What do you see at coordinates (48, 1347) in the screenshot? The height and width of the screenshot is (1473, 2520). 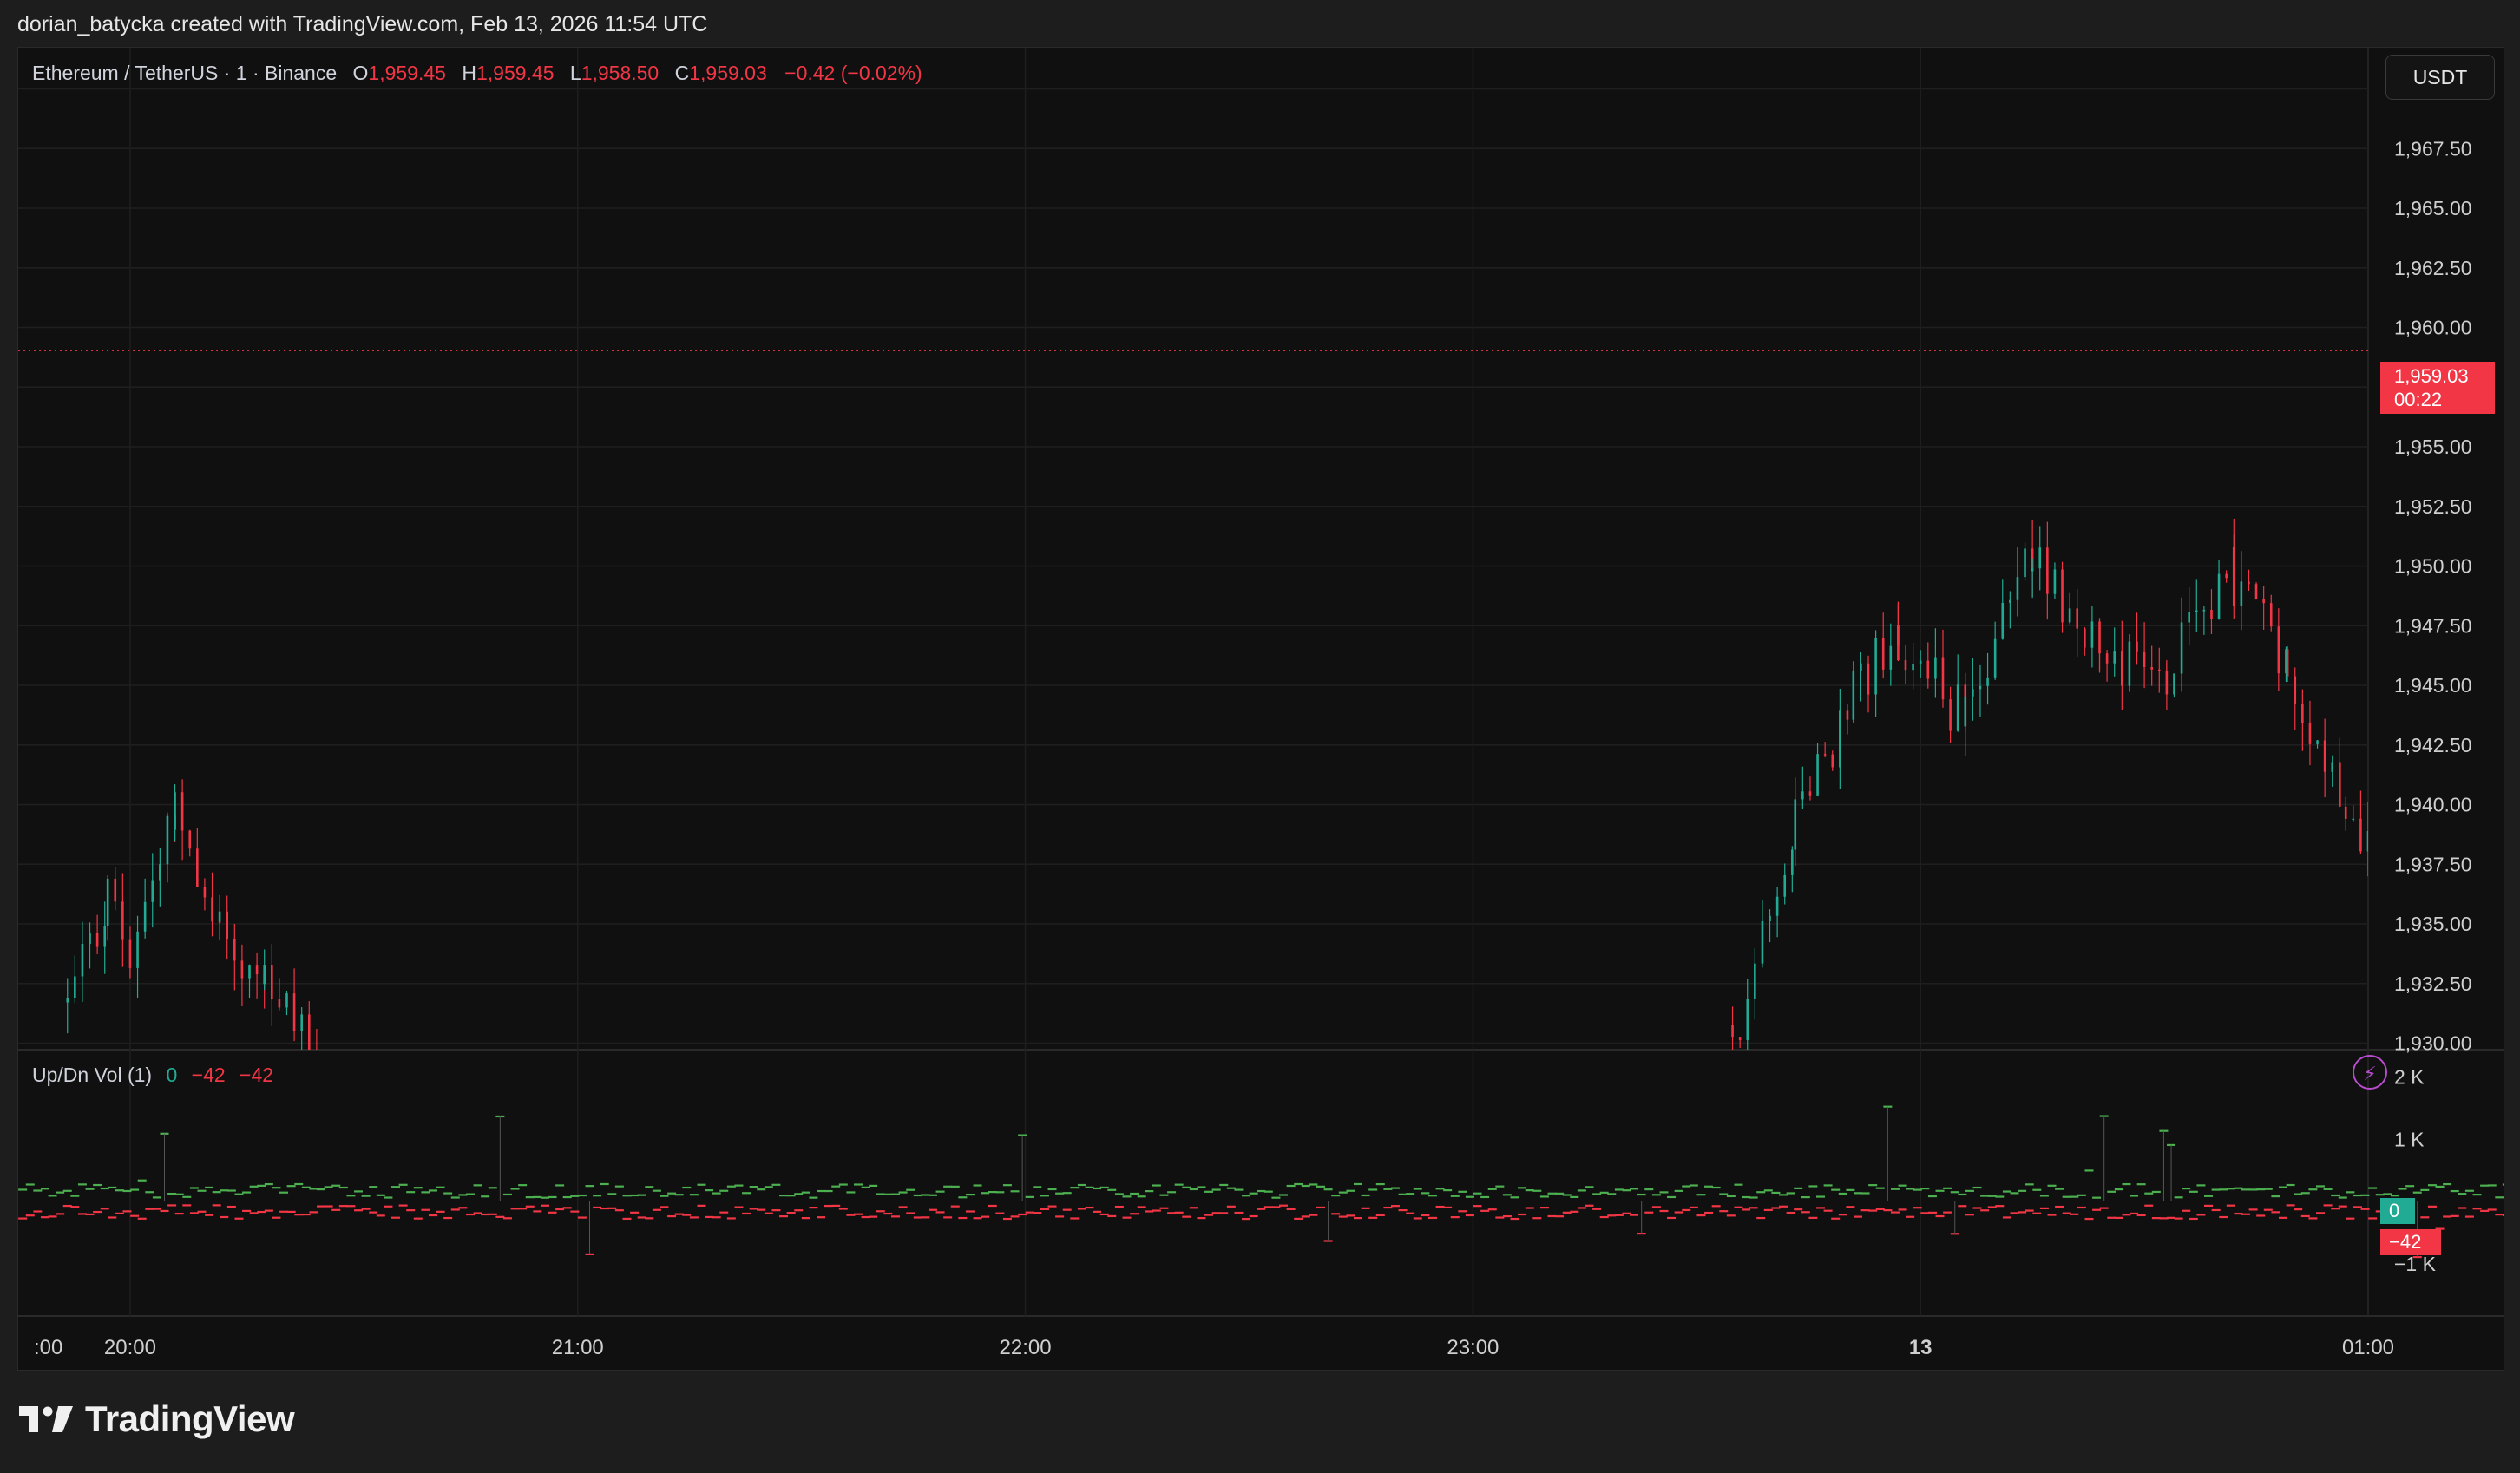 I see `time-tick-label: :00` at bounding box center [48, 1347].